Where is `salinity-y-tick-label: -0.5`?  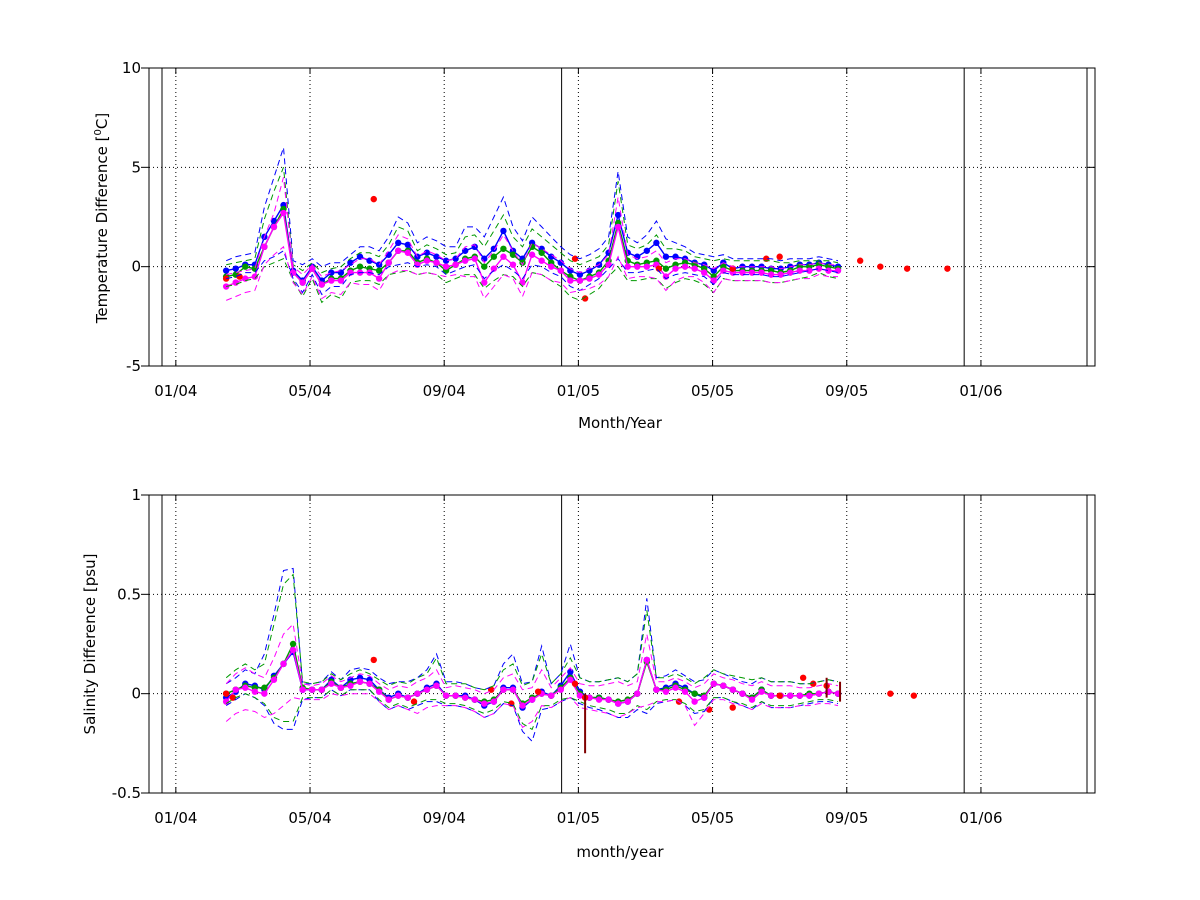 salinity-y-tick-label: -0.5 is located at coordinates (126, 793).